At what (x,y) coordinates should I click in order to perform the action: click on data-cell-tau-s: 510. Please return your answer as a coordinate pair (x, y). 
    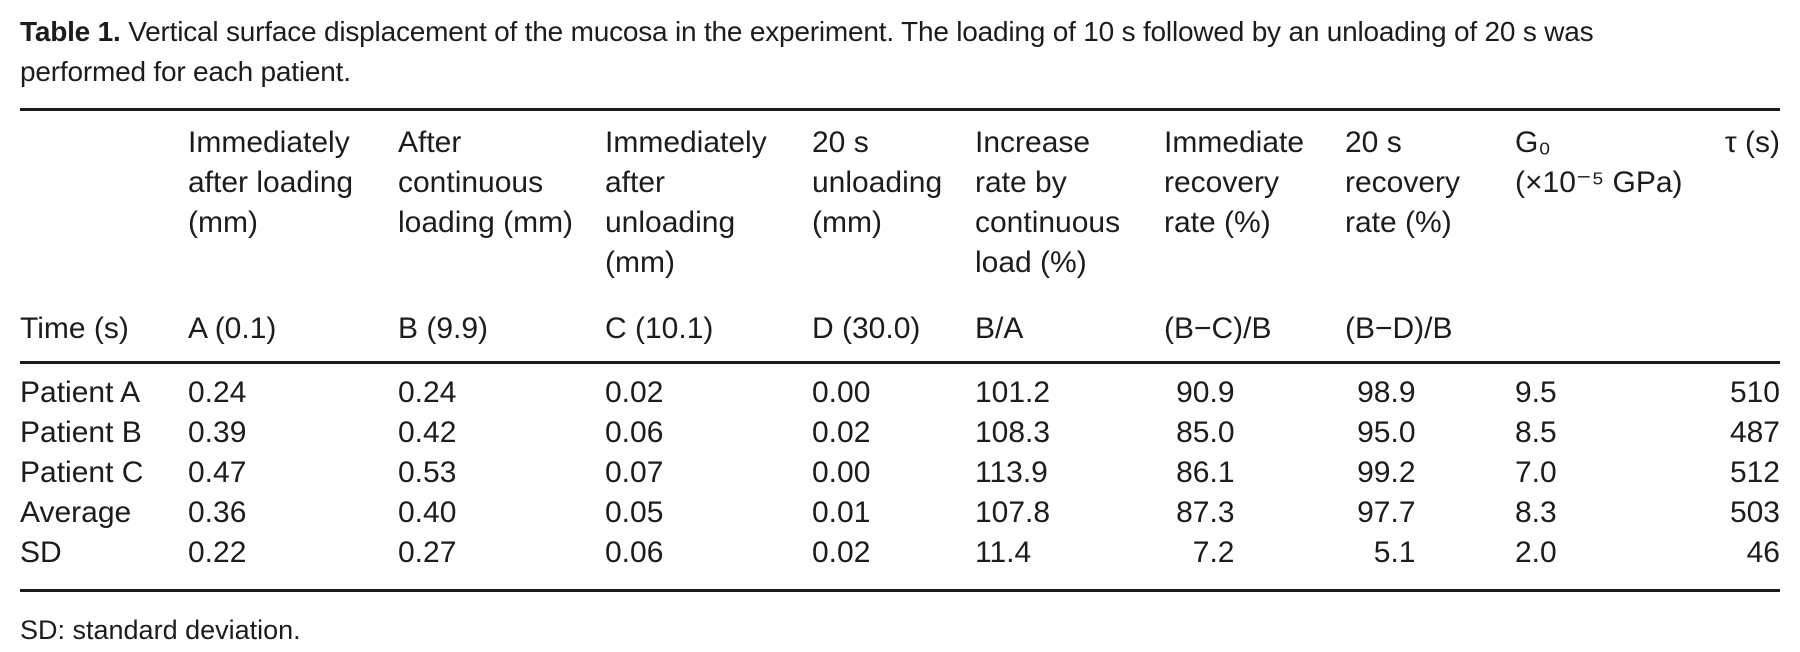
    Looking at the image, I should click on (1754, 392).